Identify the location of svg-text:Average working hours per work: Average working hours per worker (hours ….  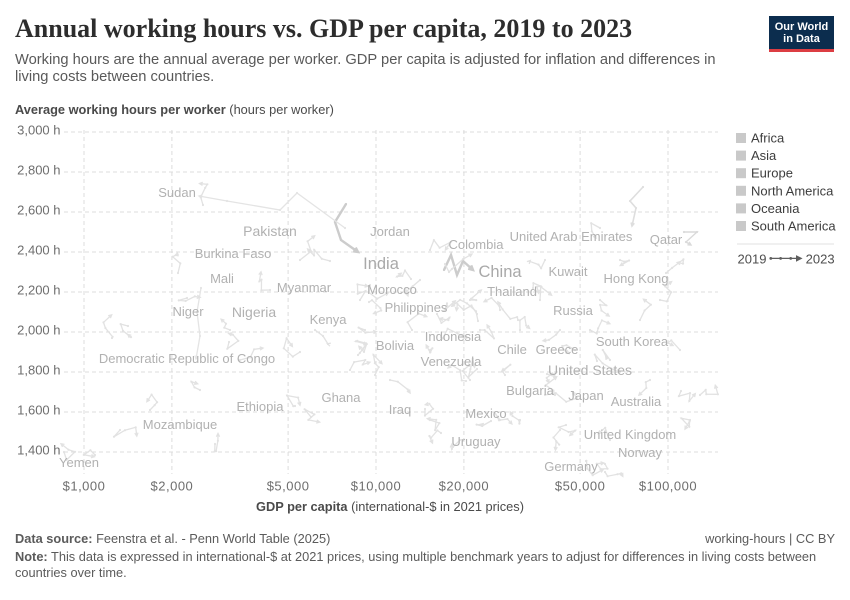
(174, 109).